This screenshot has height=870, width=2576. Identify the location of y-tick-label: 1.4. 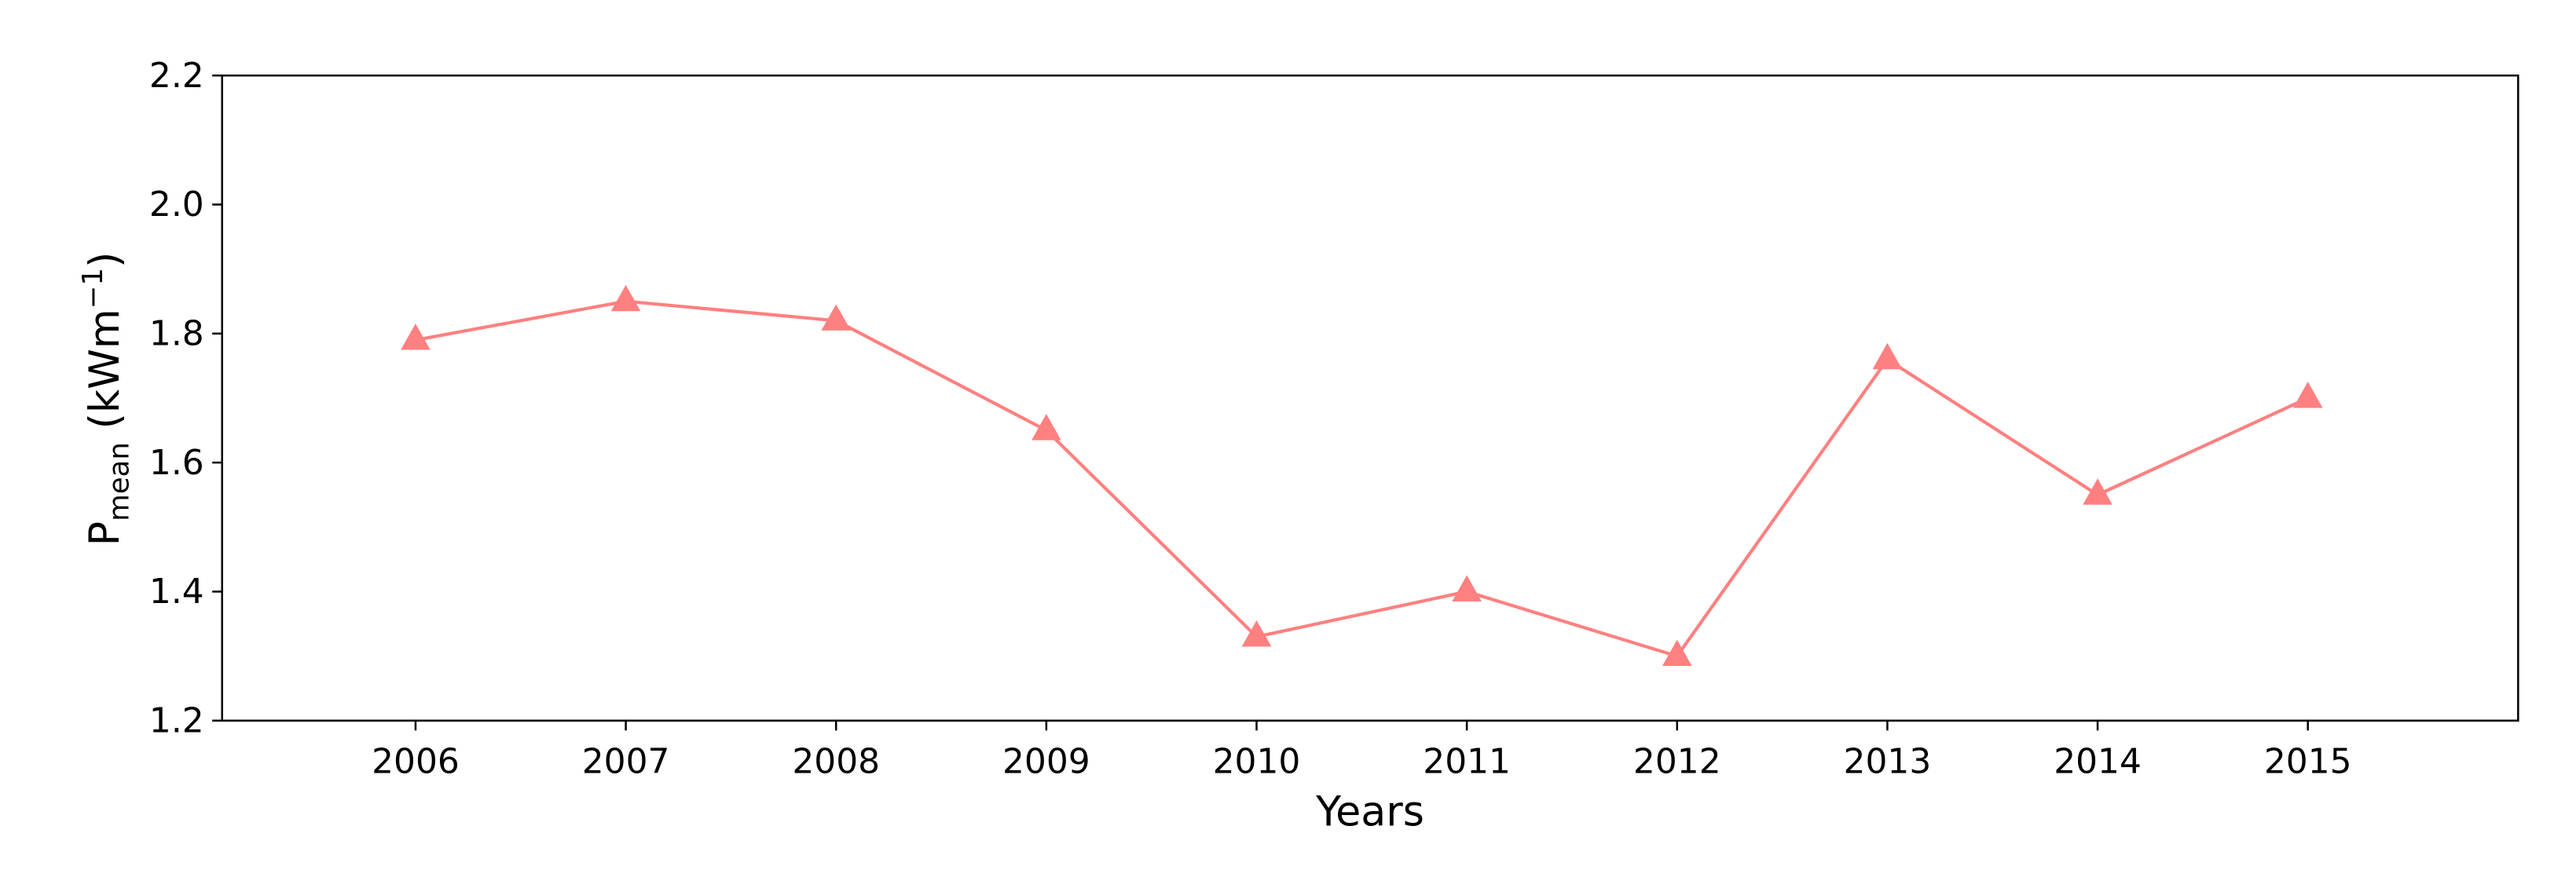
(176, 592).